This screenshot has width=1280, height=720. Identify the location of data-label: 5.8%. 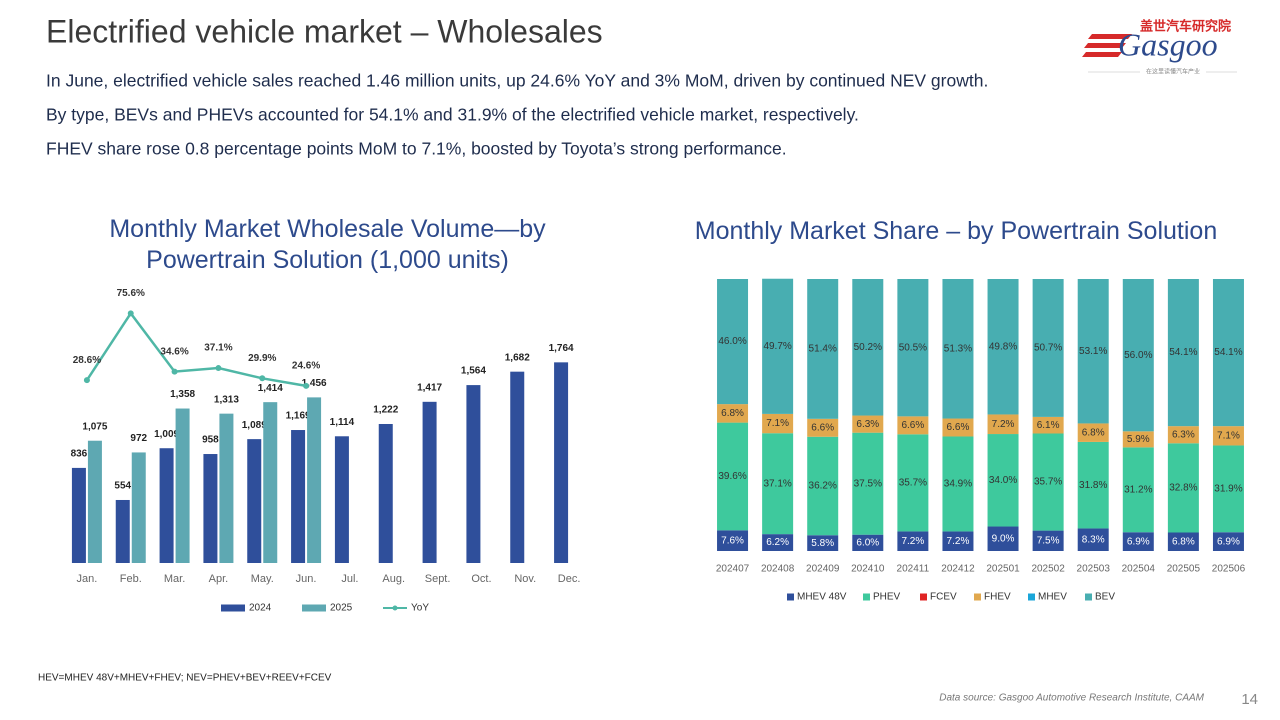
(822, 543).